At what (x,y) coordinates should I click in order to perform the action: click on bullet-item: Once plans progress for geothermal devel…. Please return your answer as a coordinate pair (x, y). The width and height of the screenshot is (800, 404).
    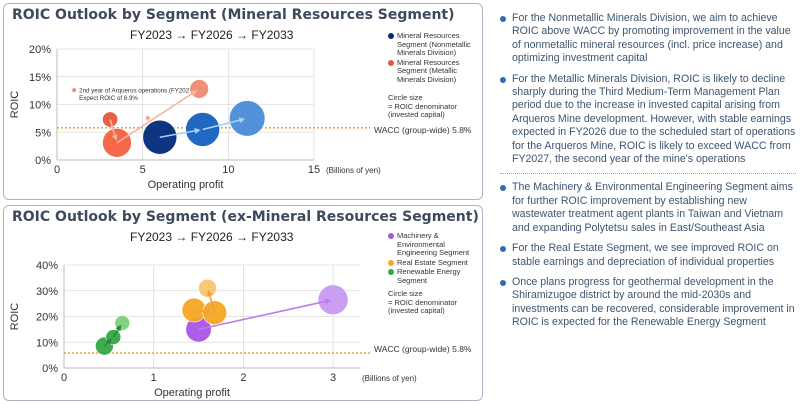
    Looking at the image, I should click on (648, 303).